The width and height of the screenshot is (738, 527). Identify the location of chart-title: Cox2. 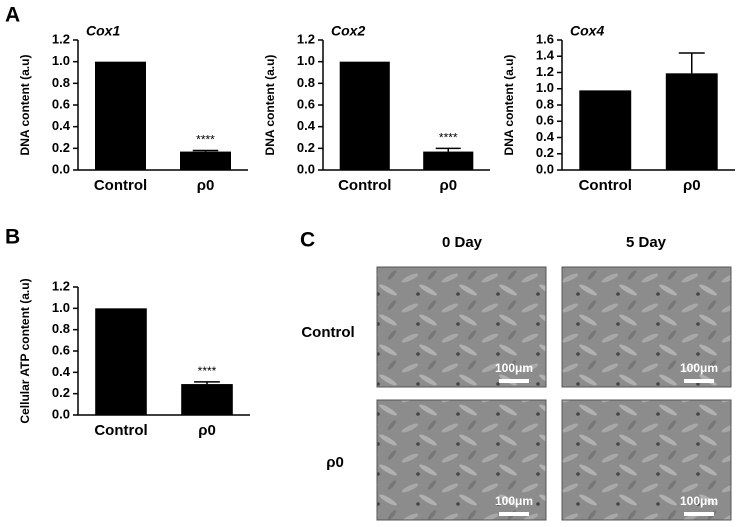
(348, 31).